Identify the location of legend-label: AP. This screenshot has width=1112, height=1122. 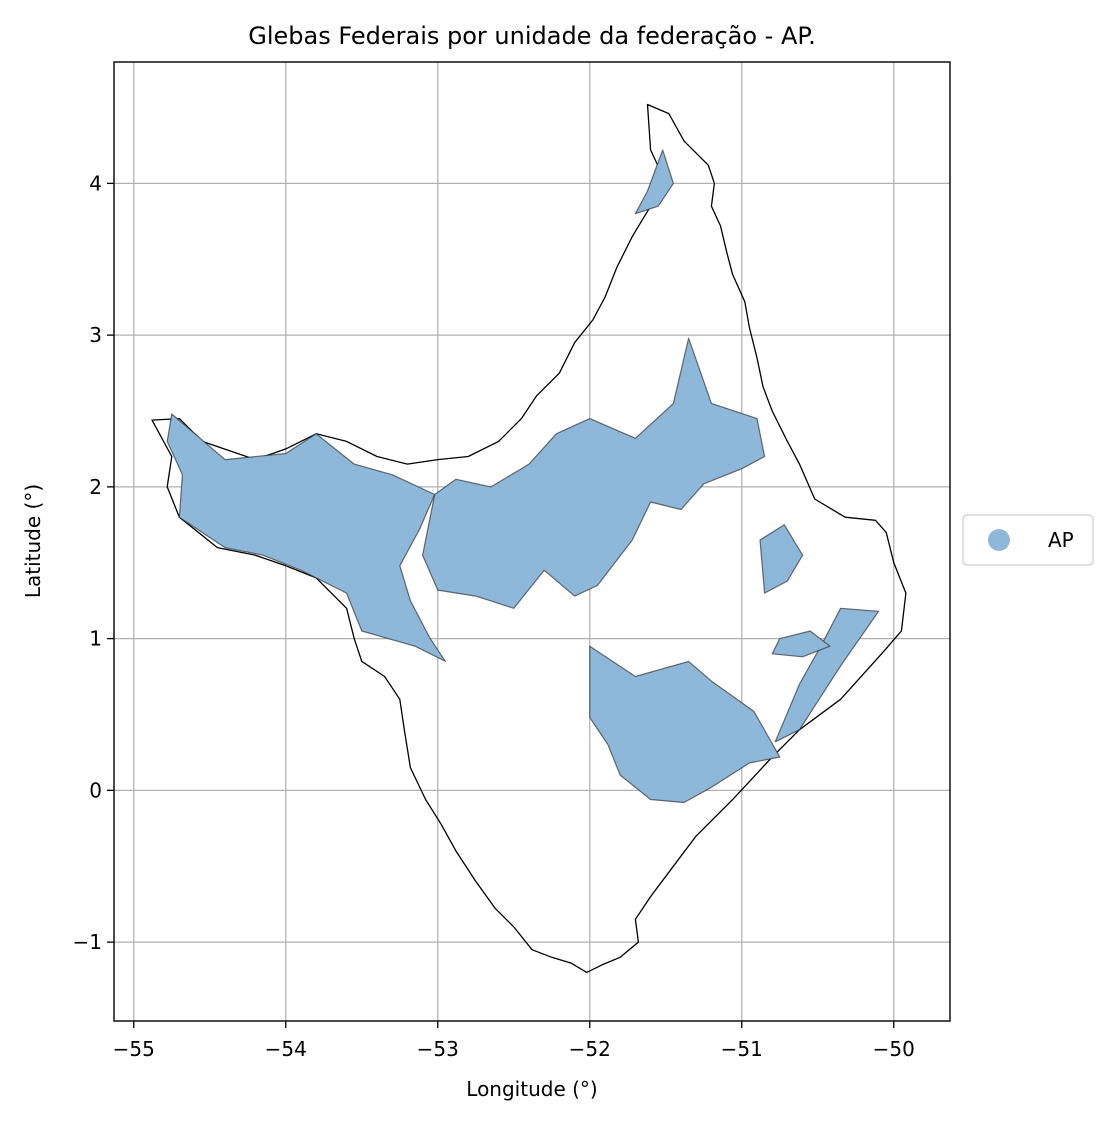
(1061, 540).